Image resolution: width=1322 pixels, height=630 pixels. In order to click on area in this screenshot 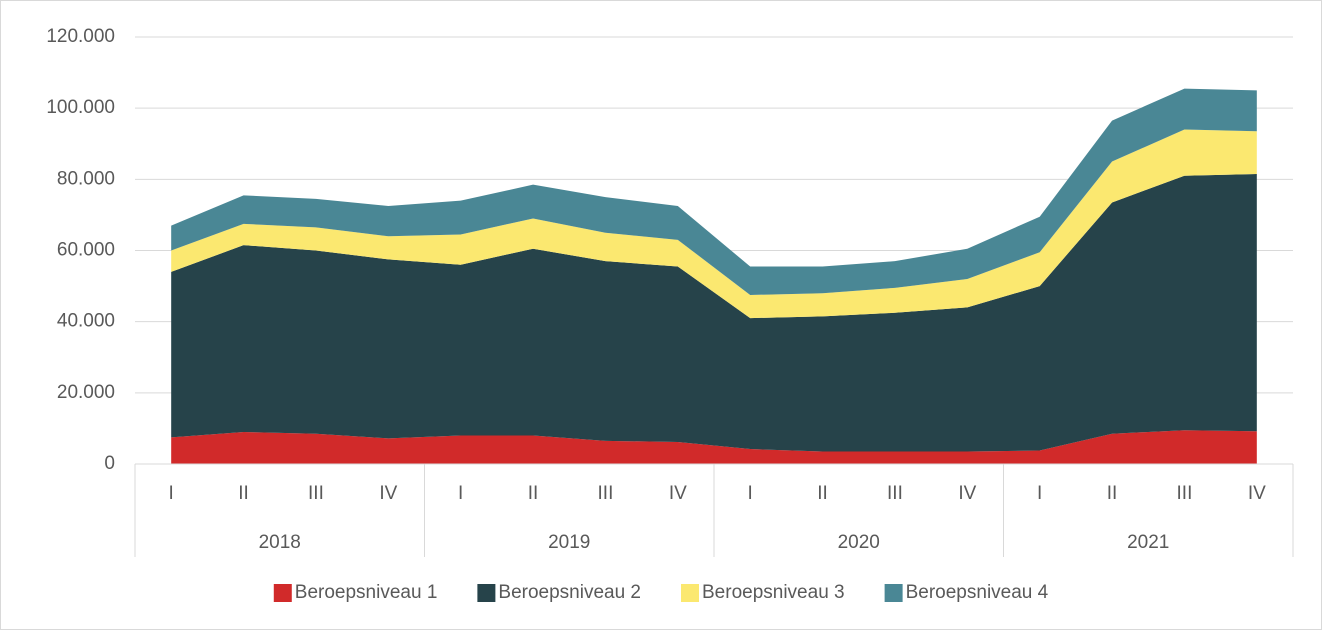, I will do `click(714, 447)`.